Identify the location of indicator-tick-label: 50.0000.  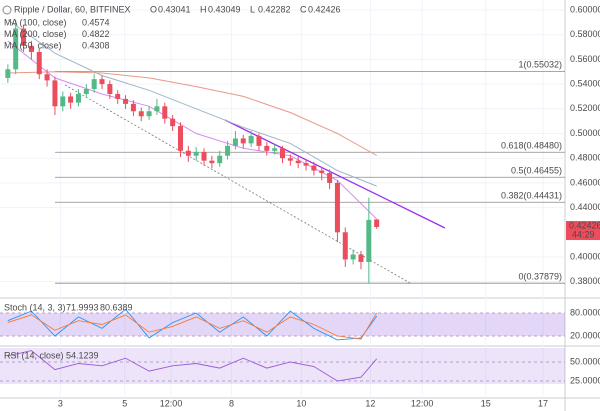
(585, 361).